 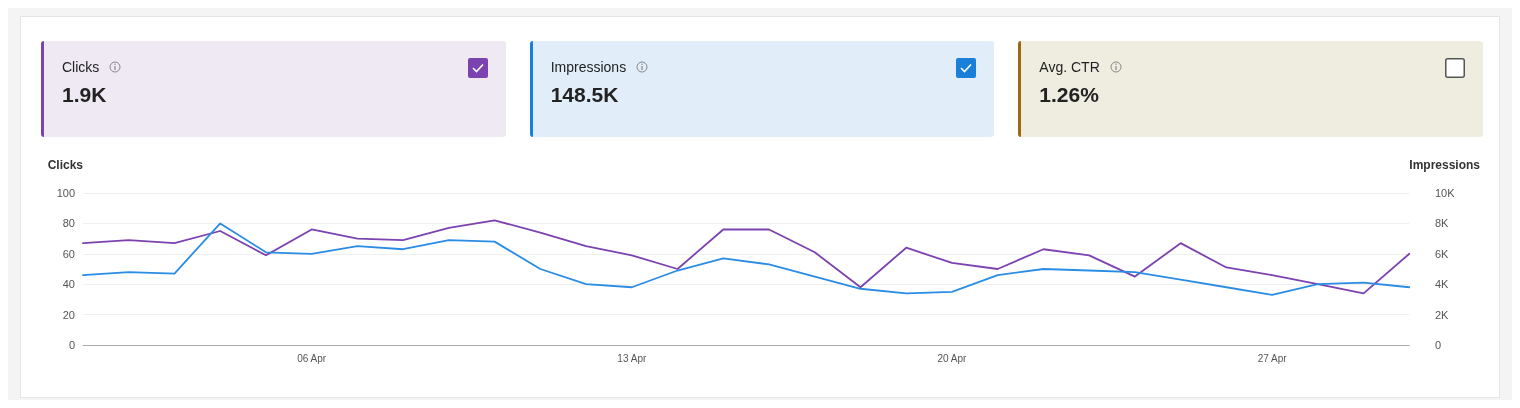 What do you see at coordinates (65, 165) in the screenshot?
I see `y-axis-title: Clicks` at bounding box center [65, 165].